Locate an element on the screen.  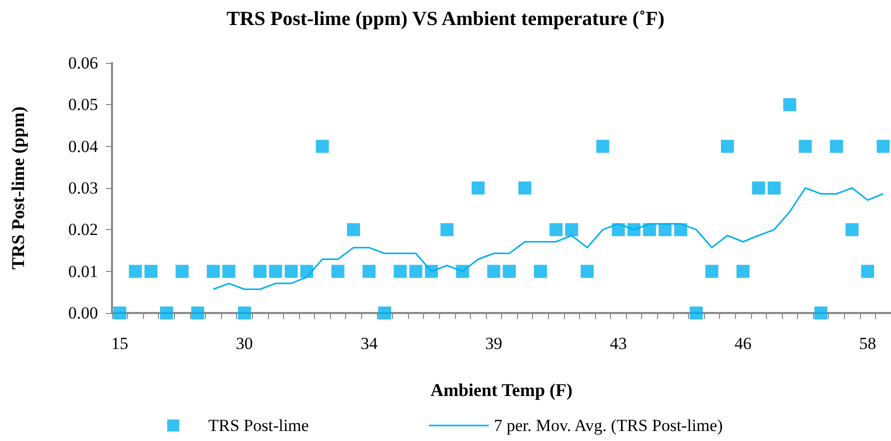
y-tick-label: 0.02 is located at coordinates (83, 230).